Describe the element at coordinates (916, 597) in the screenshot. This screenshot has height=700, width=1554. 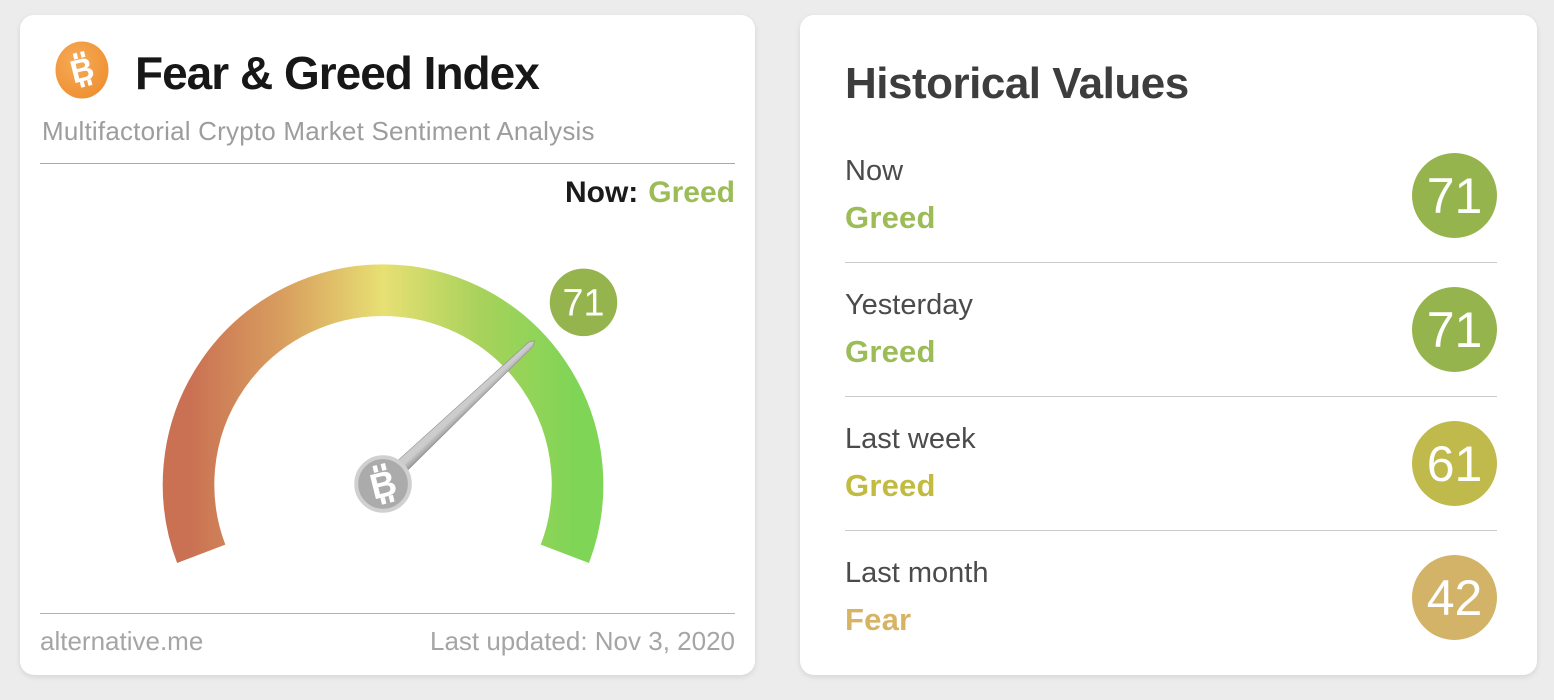
I see `historical-row-text: Last month Fear` at that location.